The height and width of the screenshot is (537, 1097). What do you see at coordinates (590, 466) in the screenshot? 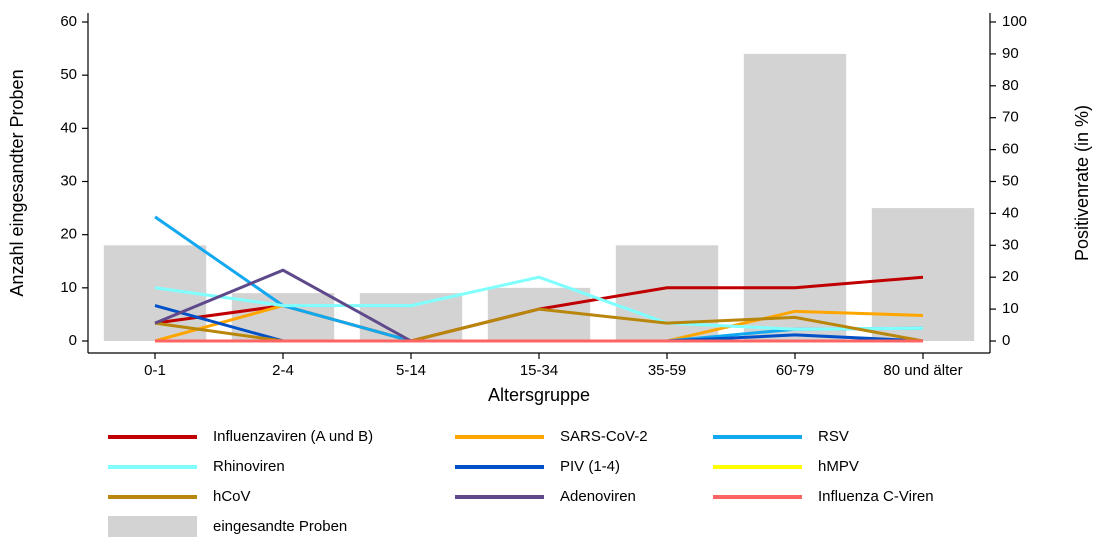
I see `legend-label: PIV (1-4)` at bounding box center [590, 466].